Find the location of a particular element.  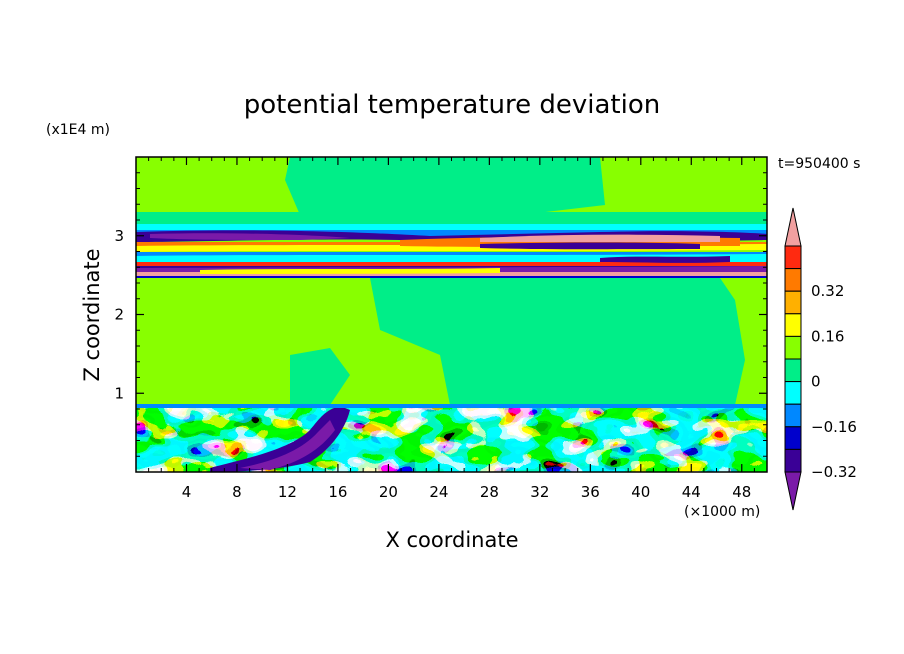

x-tick-label: 44 is located at coordinates (691, 492).